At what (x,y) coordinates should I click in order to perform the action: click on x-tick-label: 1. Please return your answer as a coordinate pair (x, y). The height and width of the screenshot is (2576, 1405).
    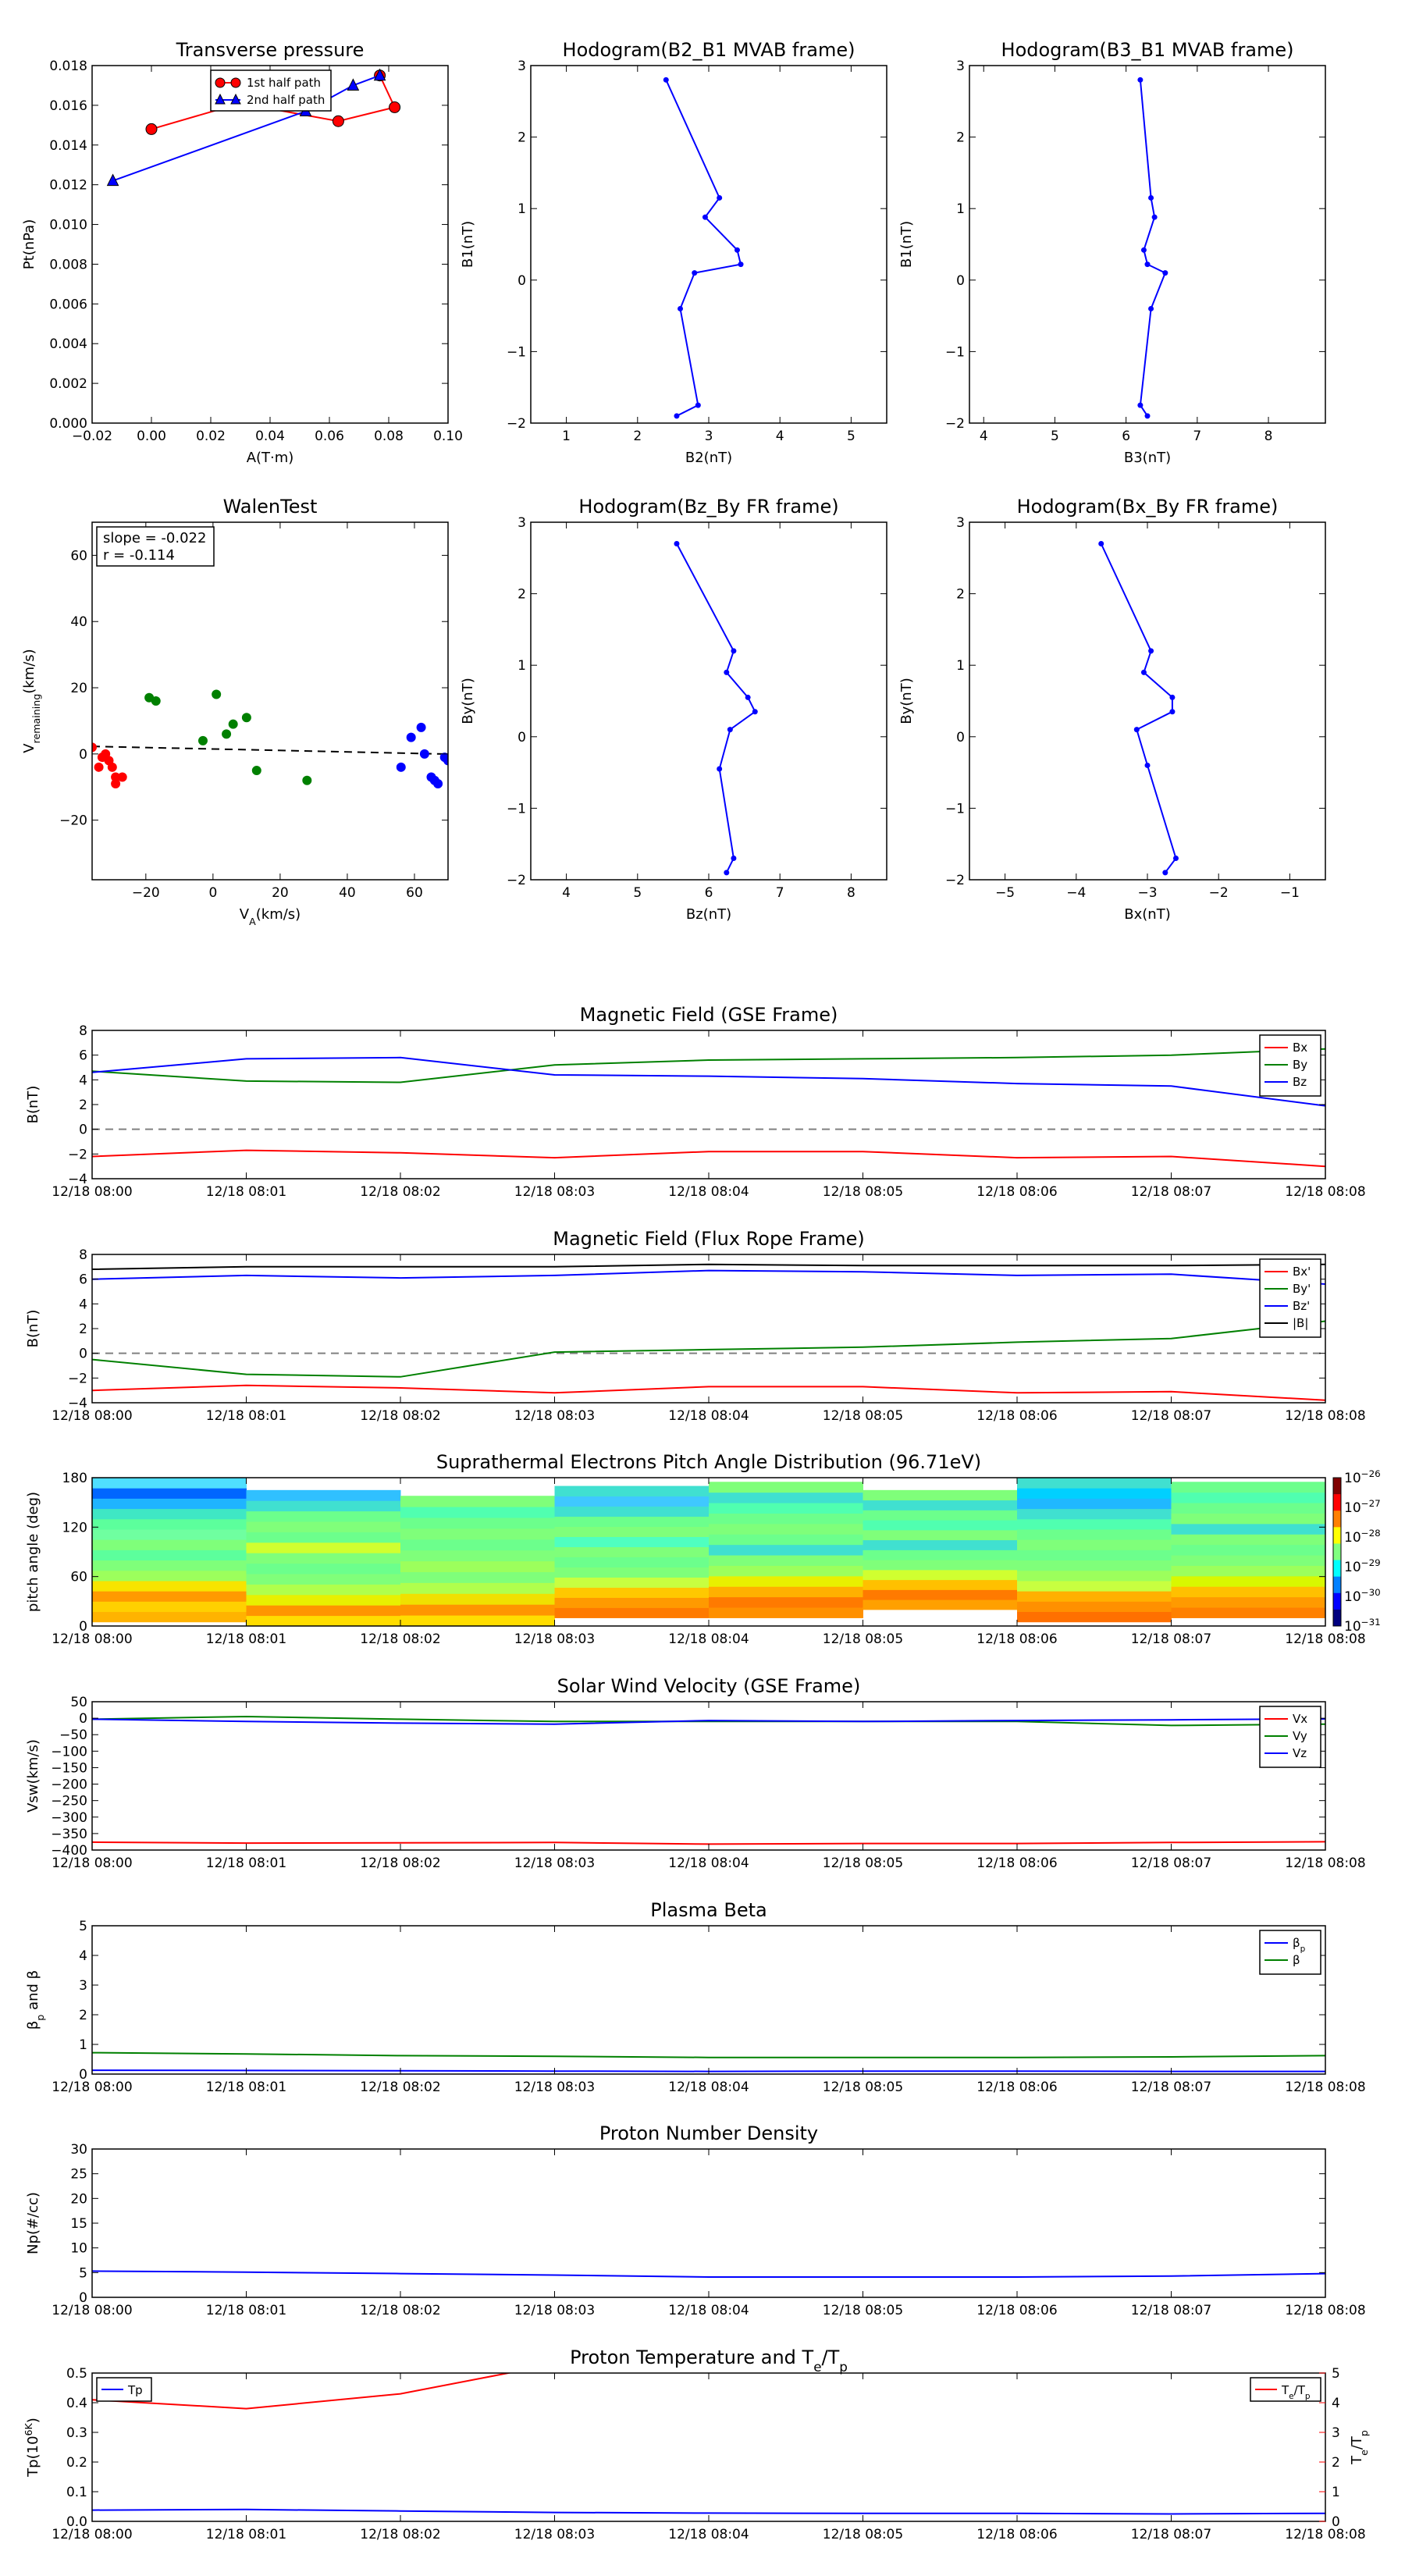
    Looking at the image, I should click on (567, 436).